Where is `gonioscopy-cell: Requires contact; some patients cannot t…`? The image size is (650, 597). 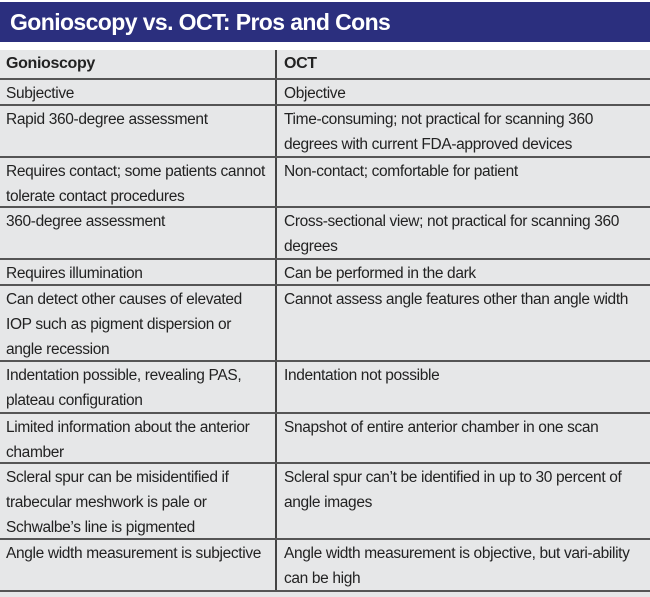 gonioscopy-cell: Requires contact; some patients cannot t… is located at coordinates (138, 182).